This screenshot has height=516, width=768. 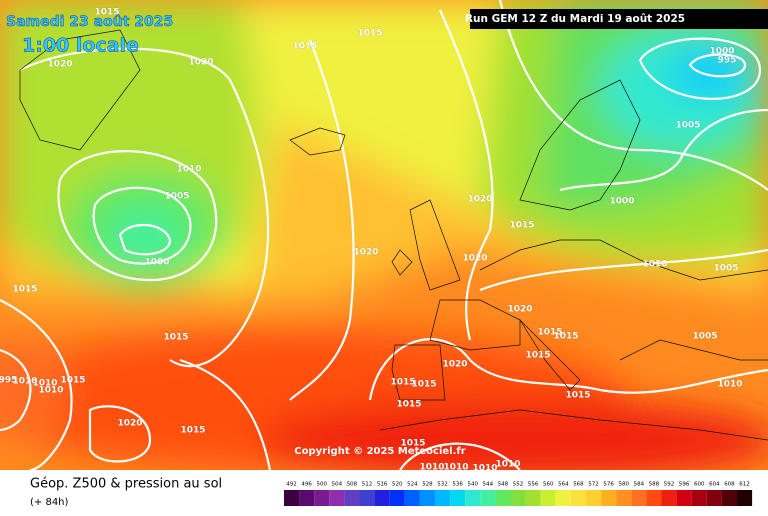 What do you see at coordinates (457, 485) in the screenshot?
I see `scale-label: 536` at bounding box center [457, 485].